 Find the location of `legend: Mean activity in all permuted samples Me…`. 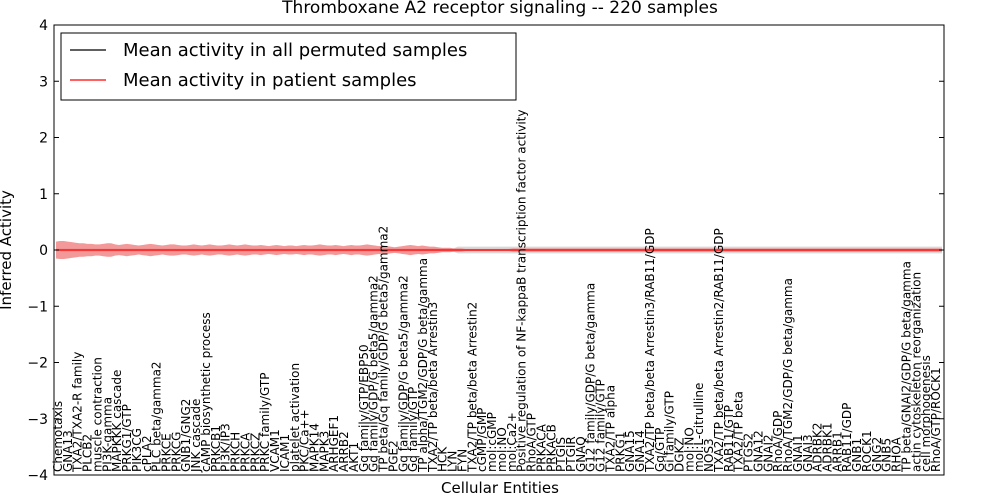

legend: Mean activity in all permuted samples Me… is located at coordinates (288, 66).